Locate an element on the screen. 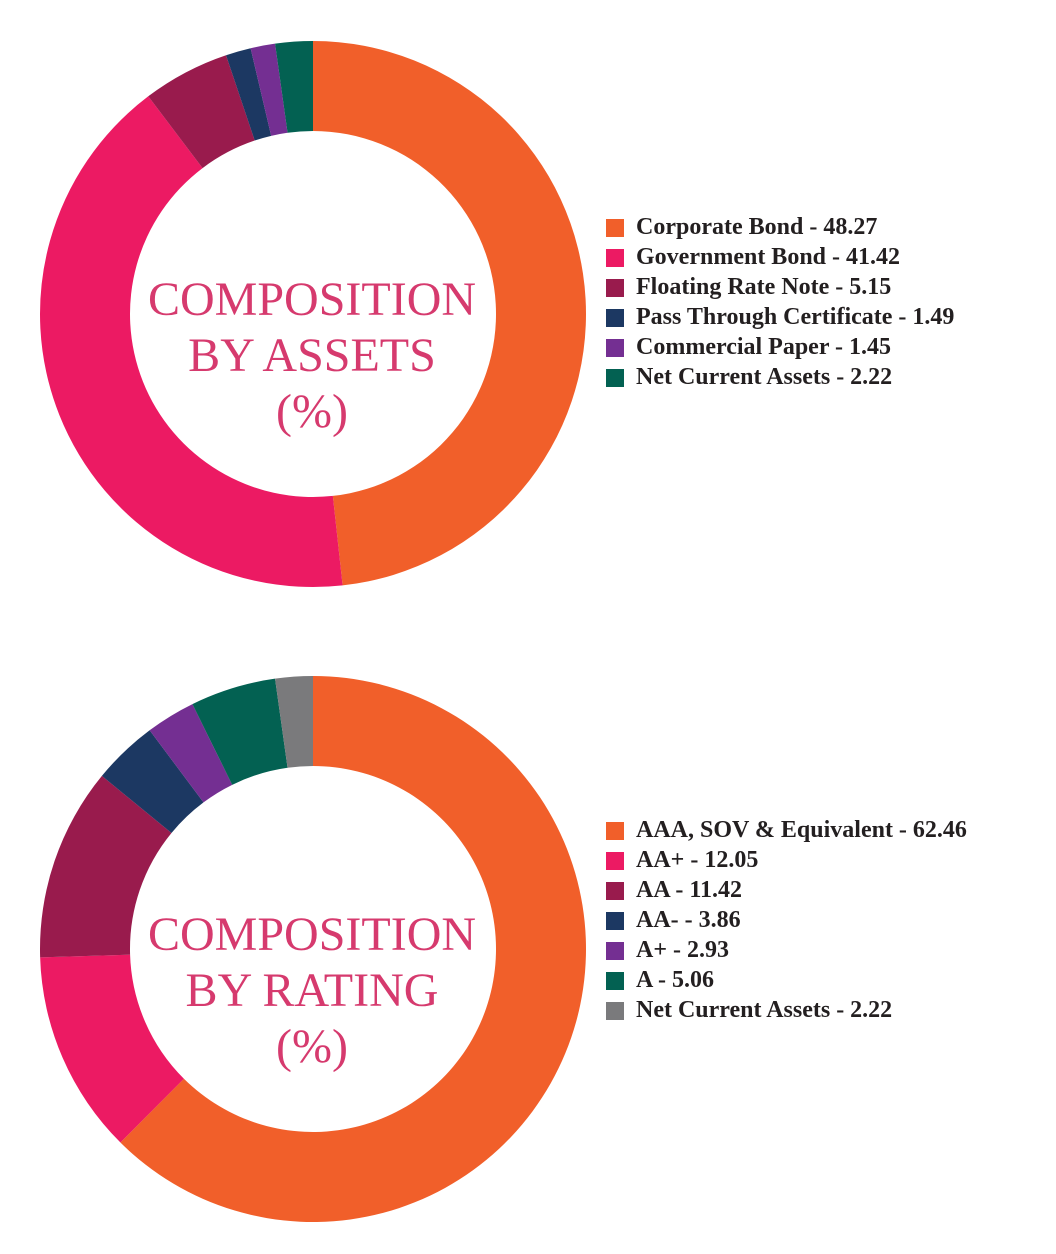 The image size is (1056, 1254). legend-label: Floating Rate Note - 5.15 is located at coordinates (764, 287).